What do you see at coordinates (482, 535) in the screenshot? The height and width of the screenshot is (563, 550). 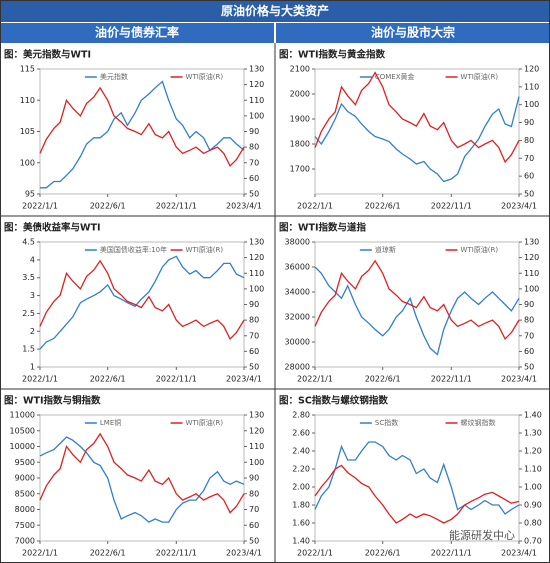 I see `watermark: 能源研发中心` at bounding box center [482, 535].